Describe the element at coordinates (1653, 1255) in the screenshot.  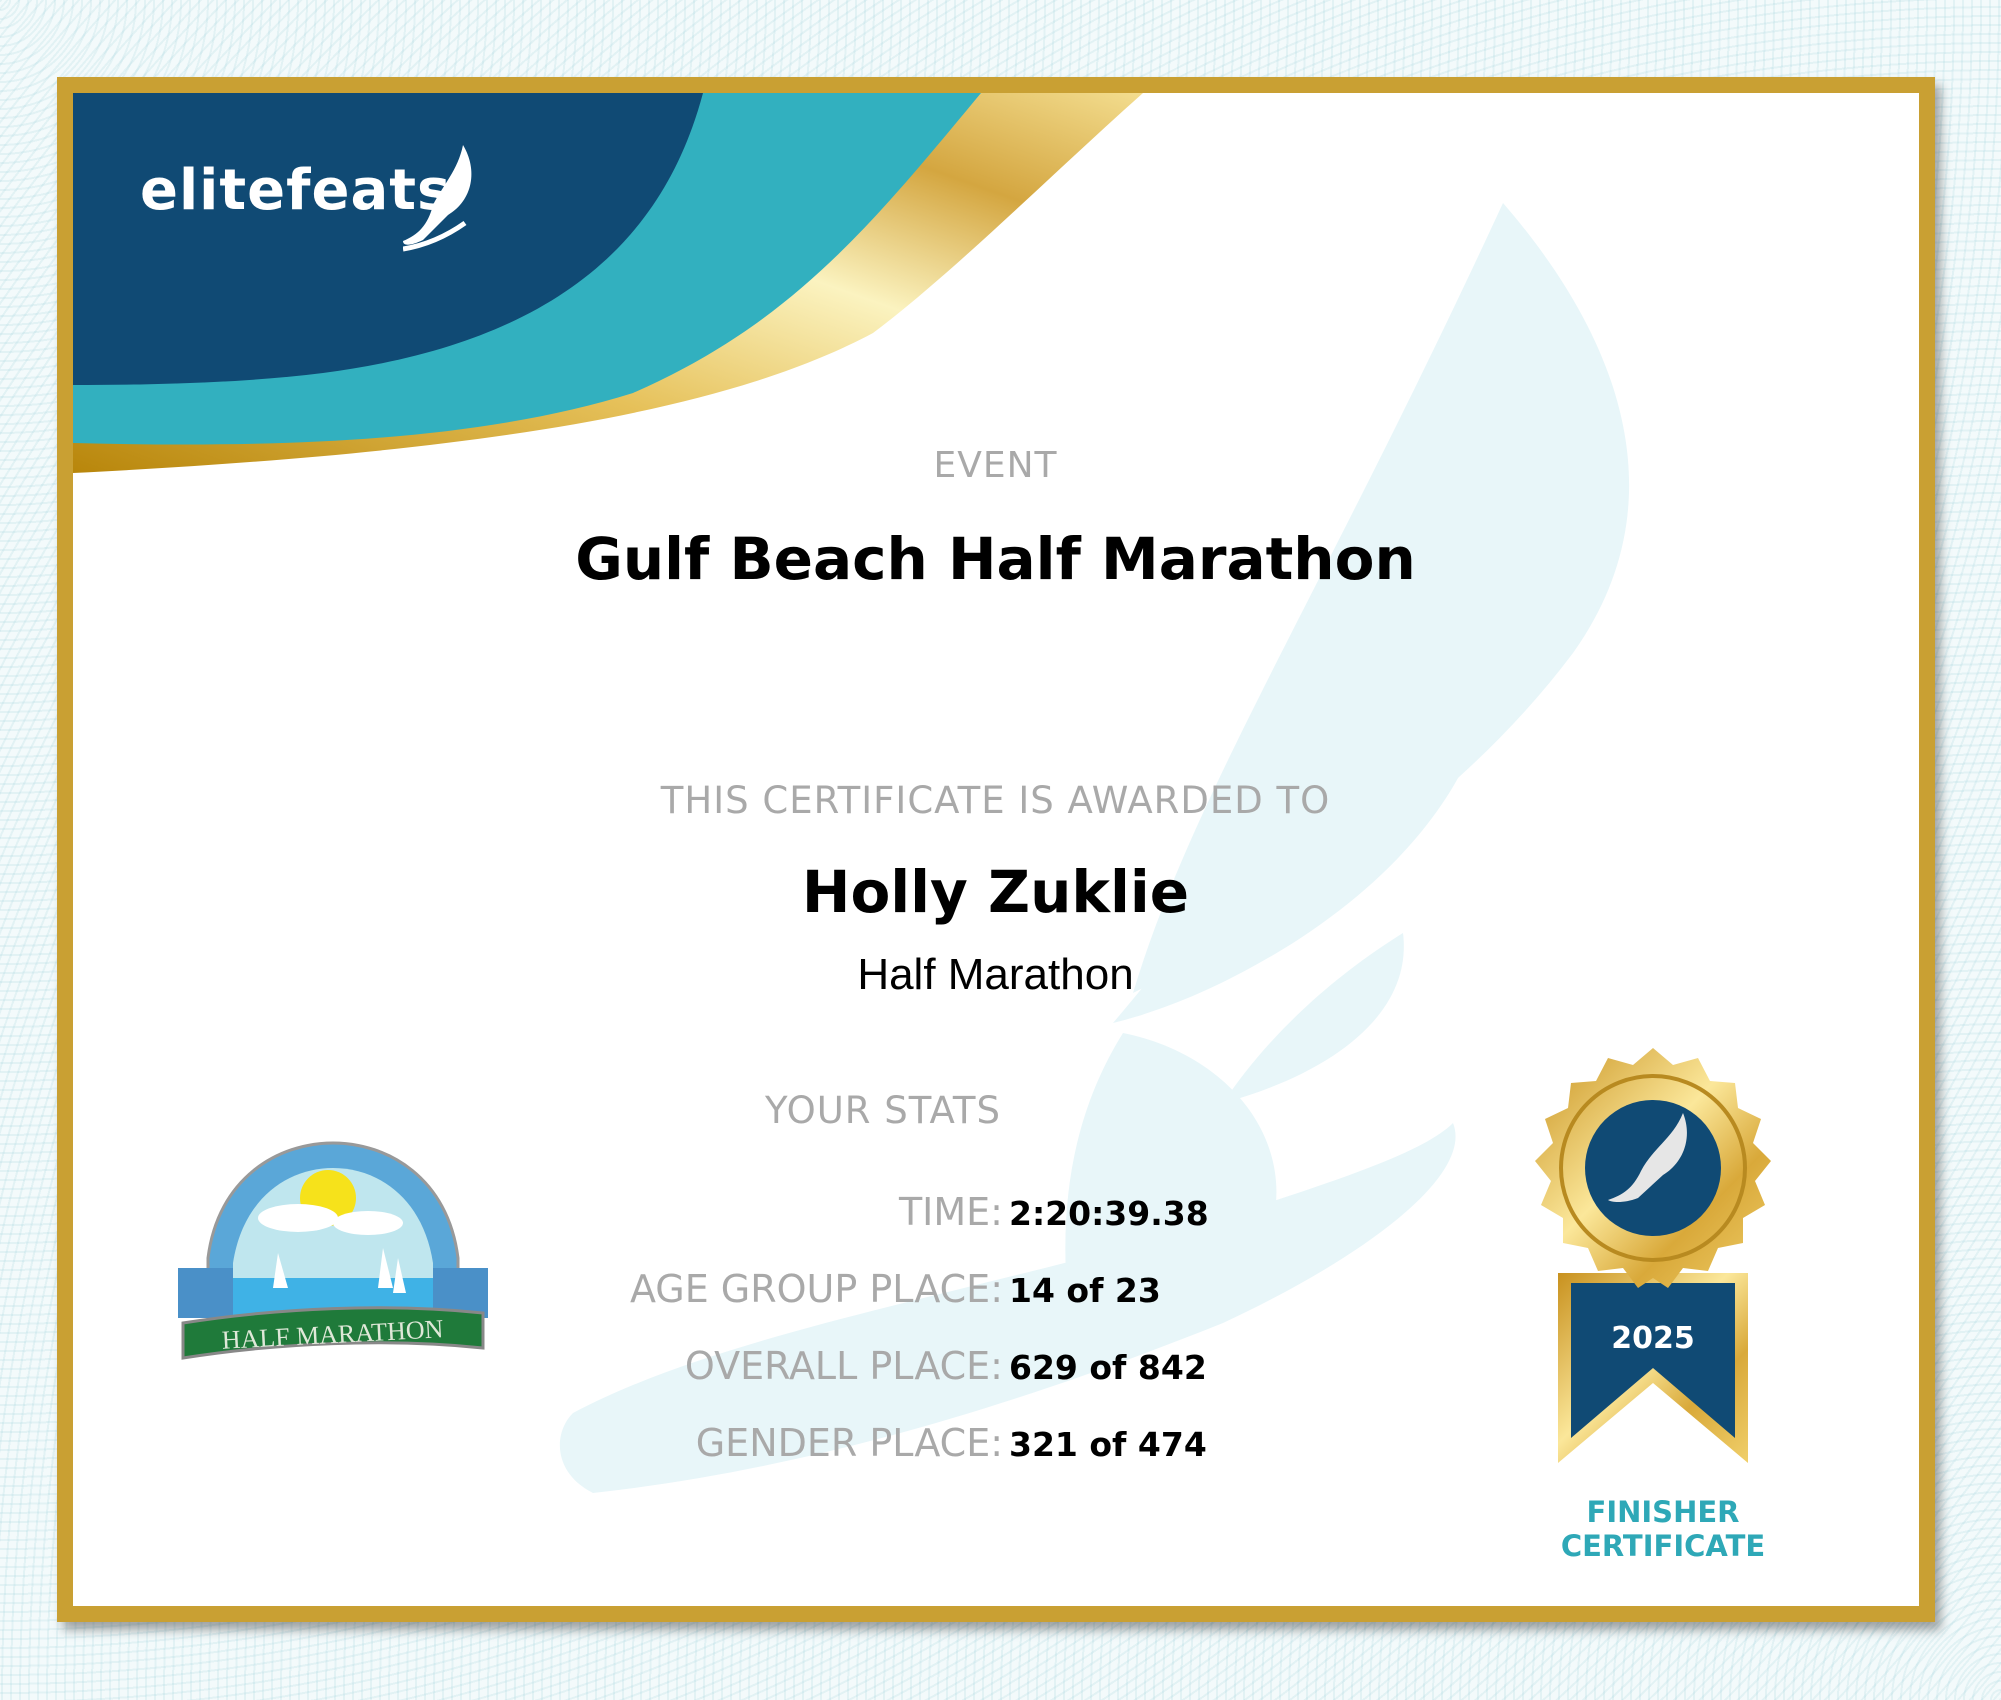
I see `finisher-medal: 2025` at that location.